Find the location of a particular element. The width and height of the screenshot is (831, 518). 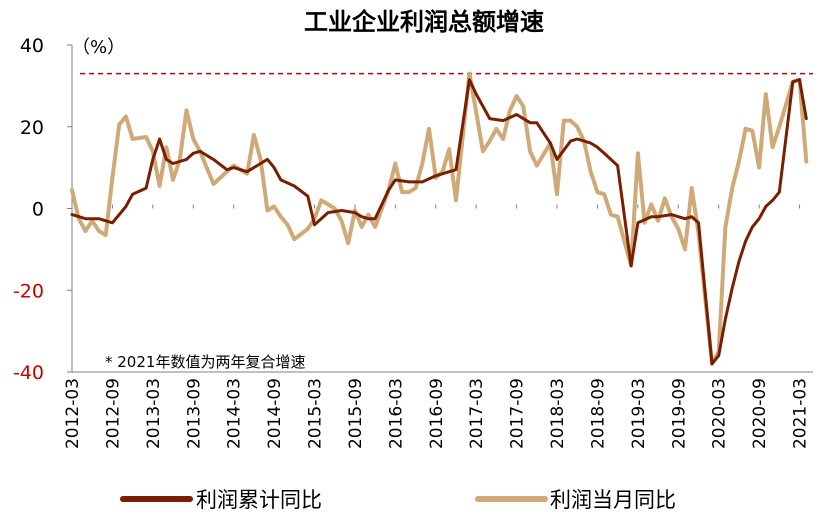

legend: 利润累计同比 利润当月同比 is located at coordinates (398, 500).